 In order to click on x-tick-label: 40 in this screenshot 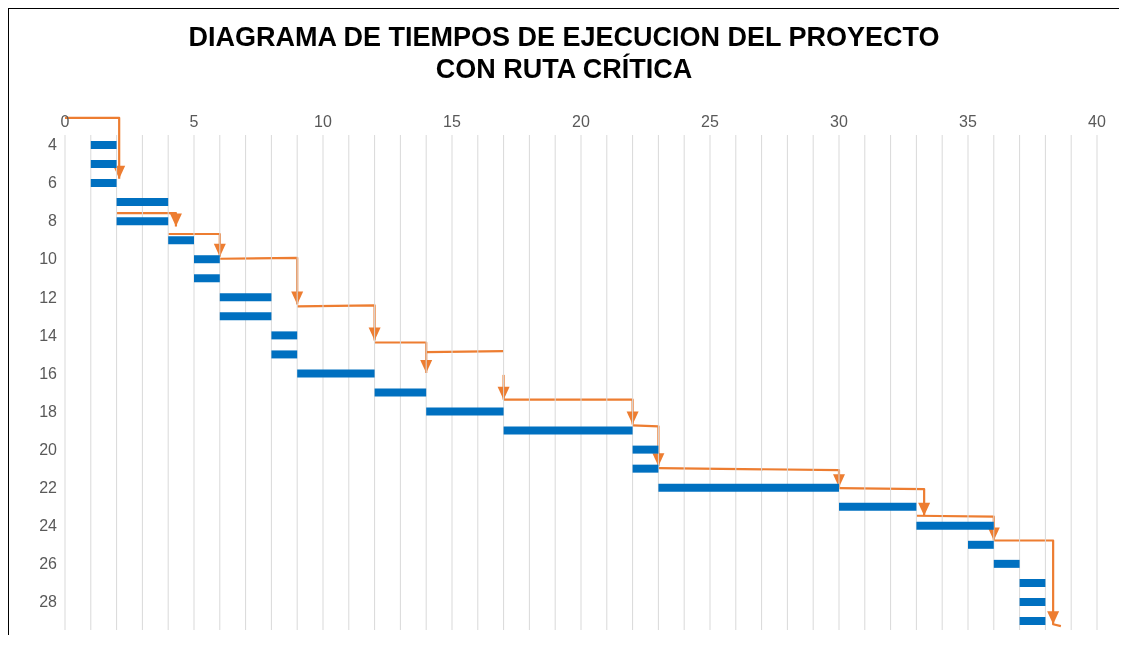, I will do `click(1097, 121)`.